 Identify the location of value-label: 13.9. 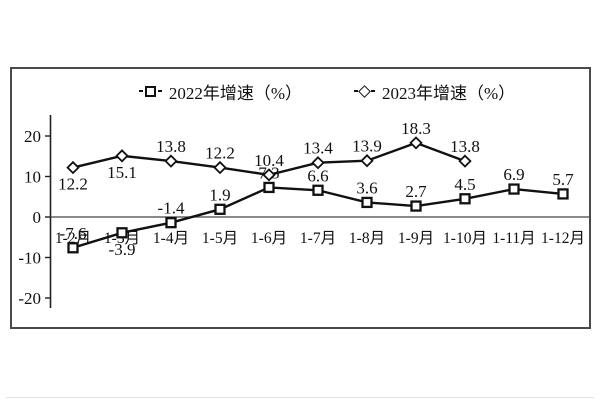
(367, 146).